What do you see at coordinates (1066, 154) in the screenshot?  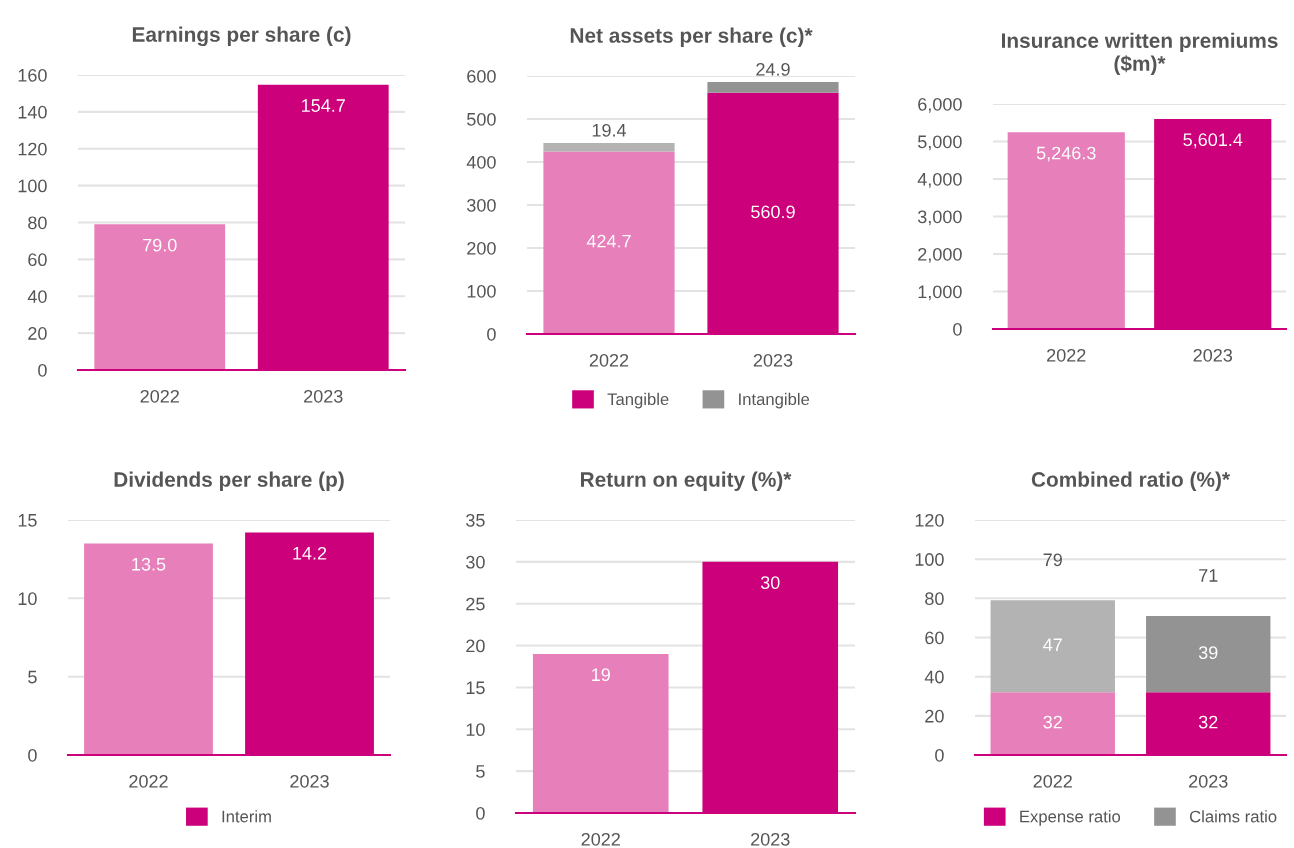 I see `data-label: 5,246.3` at bounding box center [1066, 154].